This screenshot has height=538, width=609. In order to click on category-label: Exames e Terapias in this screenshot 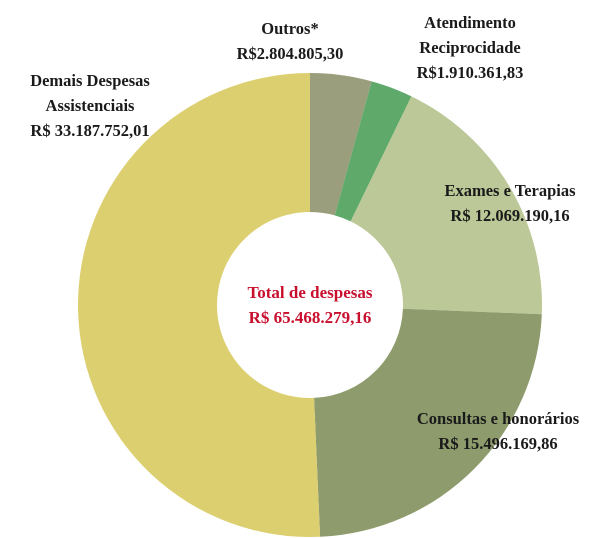, I will do `click(510, 190)`.